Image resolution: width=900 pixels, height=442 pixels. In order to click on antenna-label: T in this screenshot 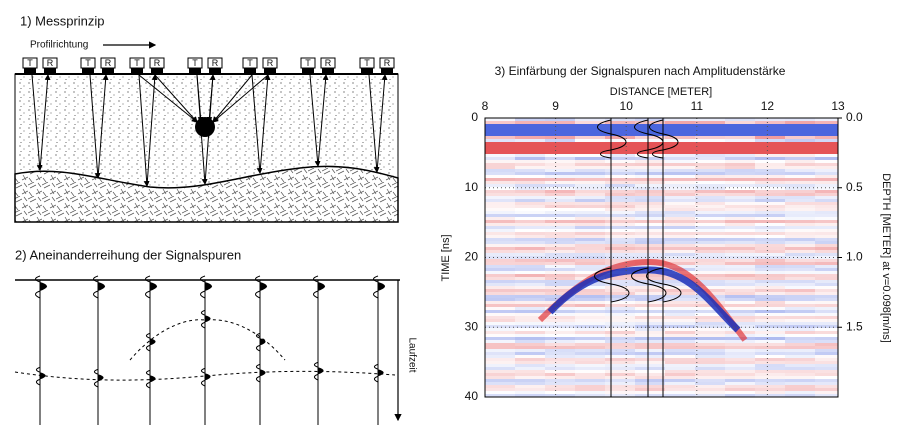, I will do `click(195, 63)`.